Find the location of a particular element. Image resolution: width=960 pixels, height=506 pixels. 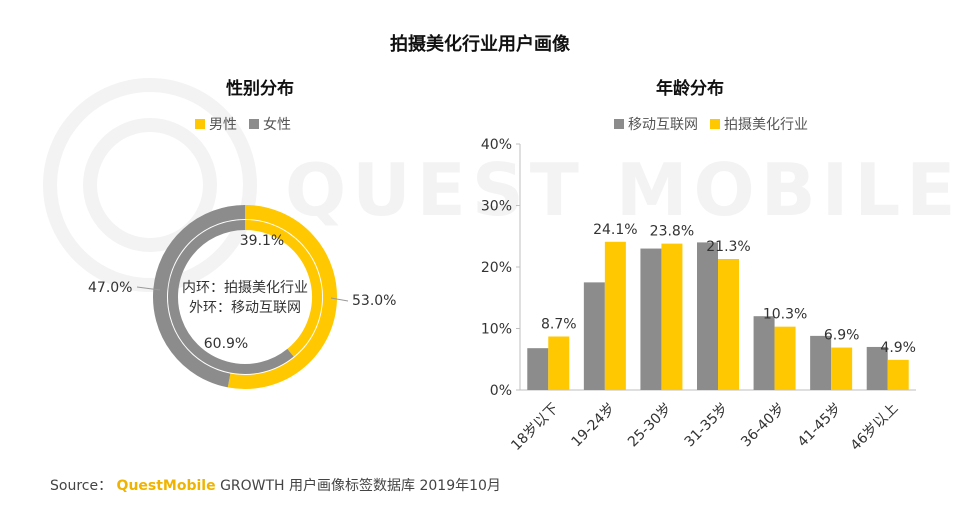

bar-value-label: 4.9% is located at coordinates (898, 348).